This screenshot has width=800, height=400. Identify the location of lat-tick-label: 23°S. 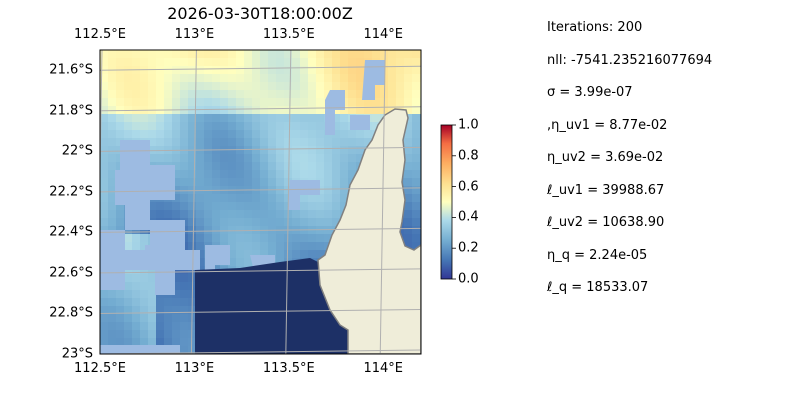
(77, 354).